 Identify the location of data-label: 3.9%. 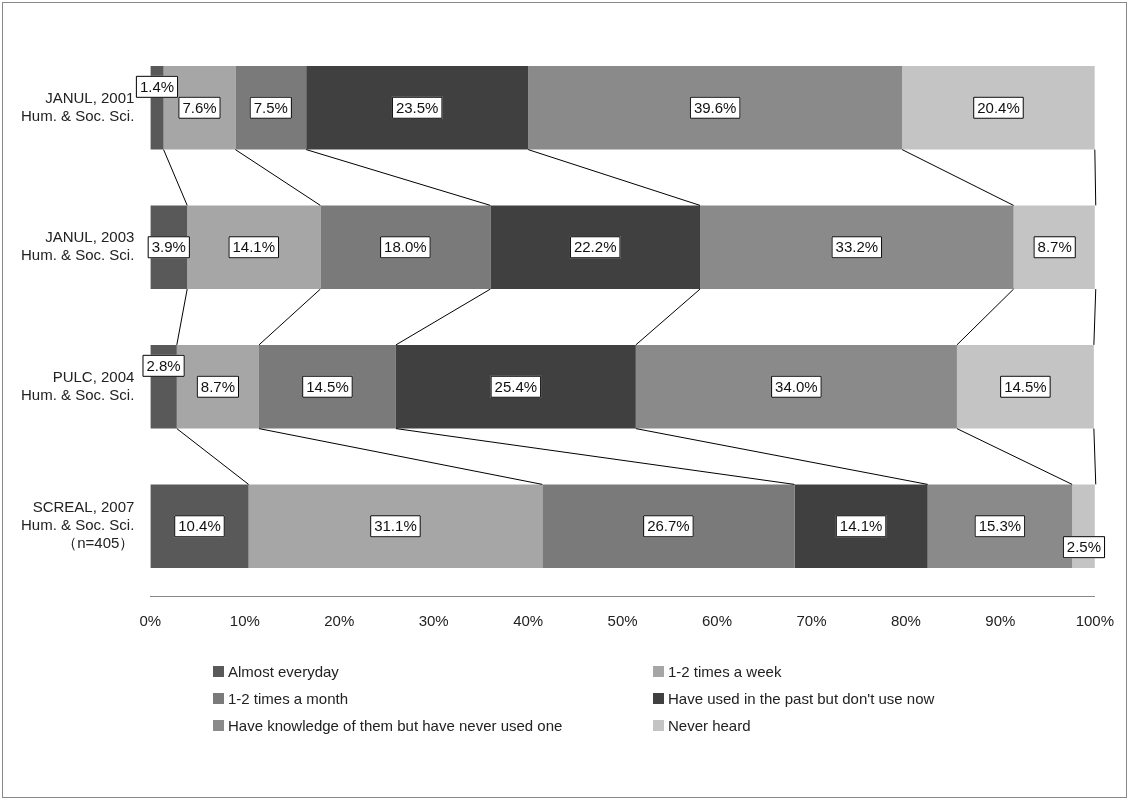
(168, 247).